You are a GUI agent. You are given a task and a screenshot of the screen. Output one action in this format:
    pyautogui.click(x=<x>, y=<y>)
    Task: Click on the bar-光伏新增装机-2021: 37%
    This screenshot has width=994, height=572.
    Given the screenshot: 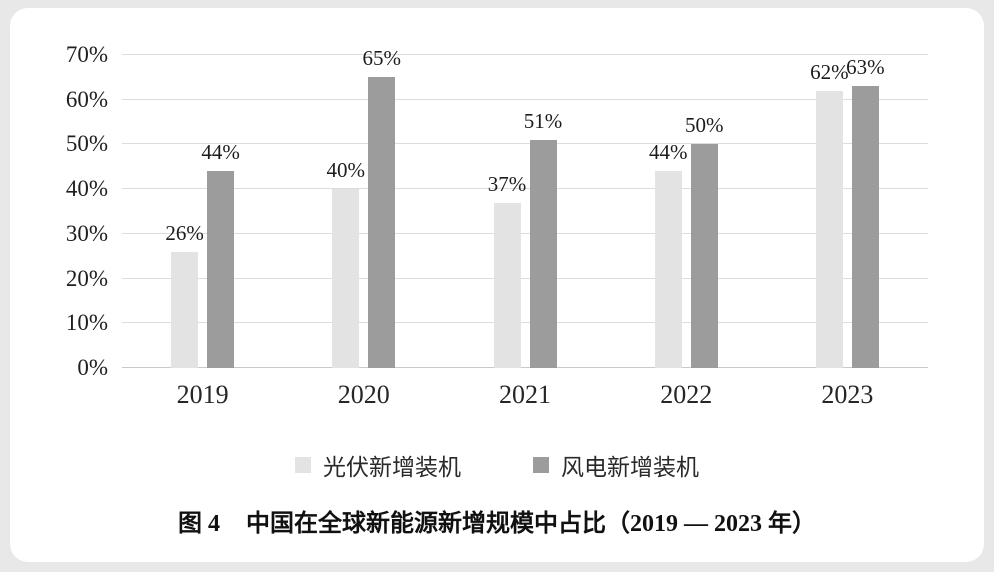 What is the action you would take?
    pyautogui.click(x=507, y=270)
    